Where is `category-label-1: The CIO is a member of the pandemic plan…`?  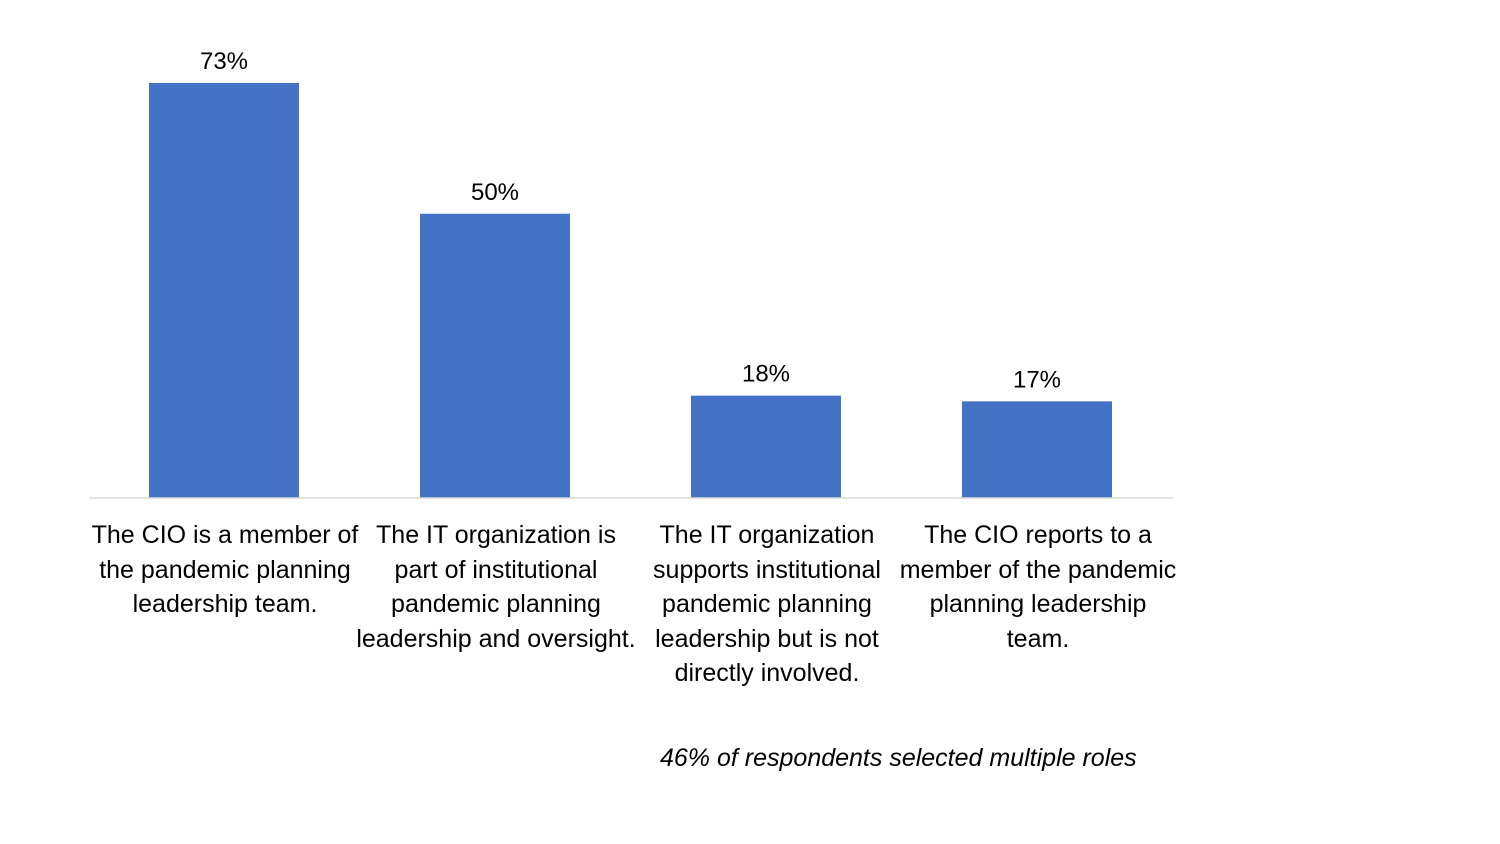 category-label-1: The CIO is a member of the pandemic plan… is located at coordinates (225, 569).